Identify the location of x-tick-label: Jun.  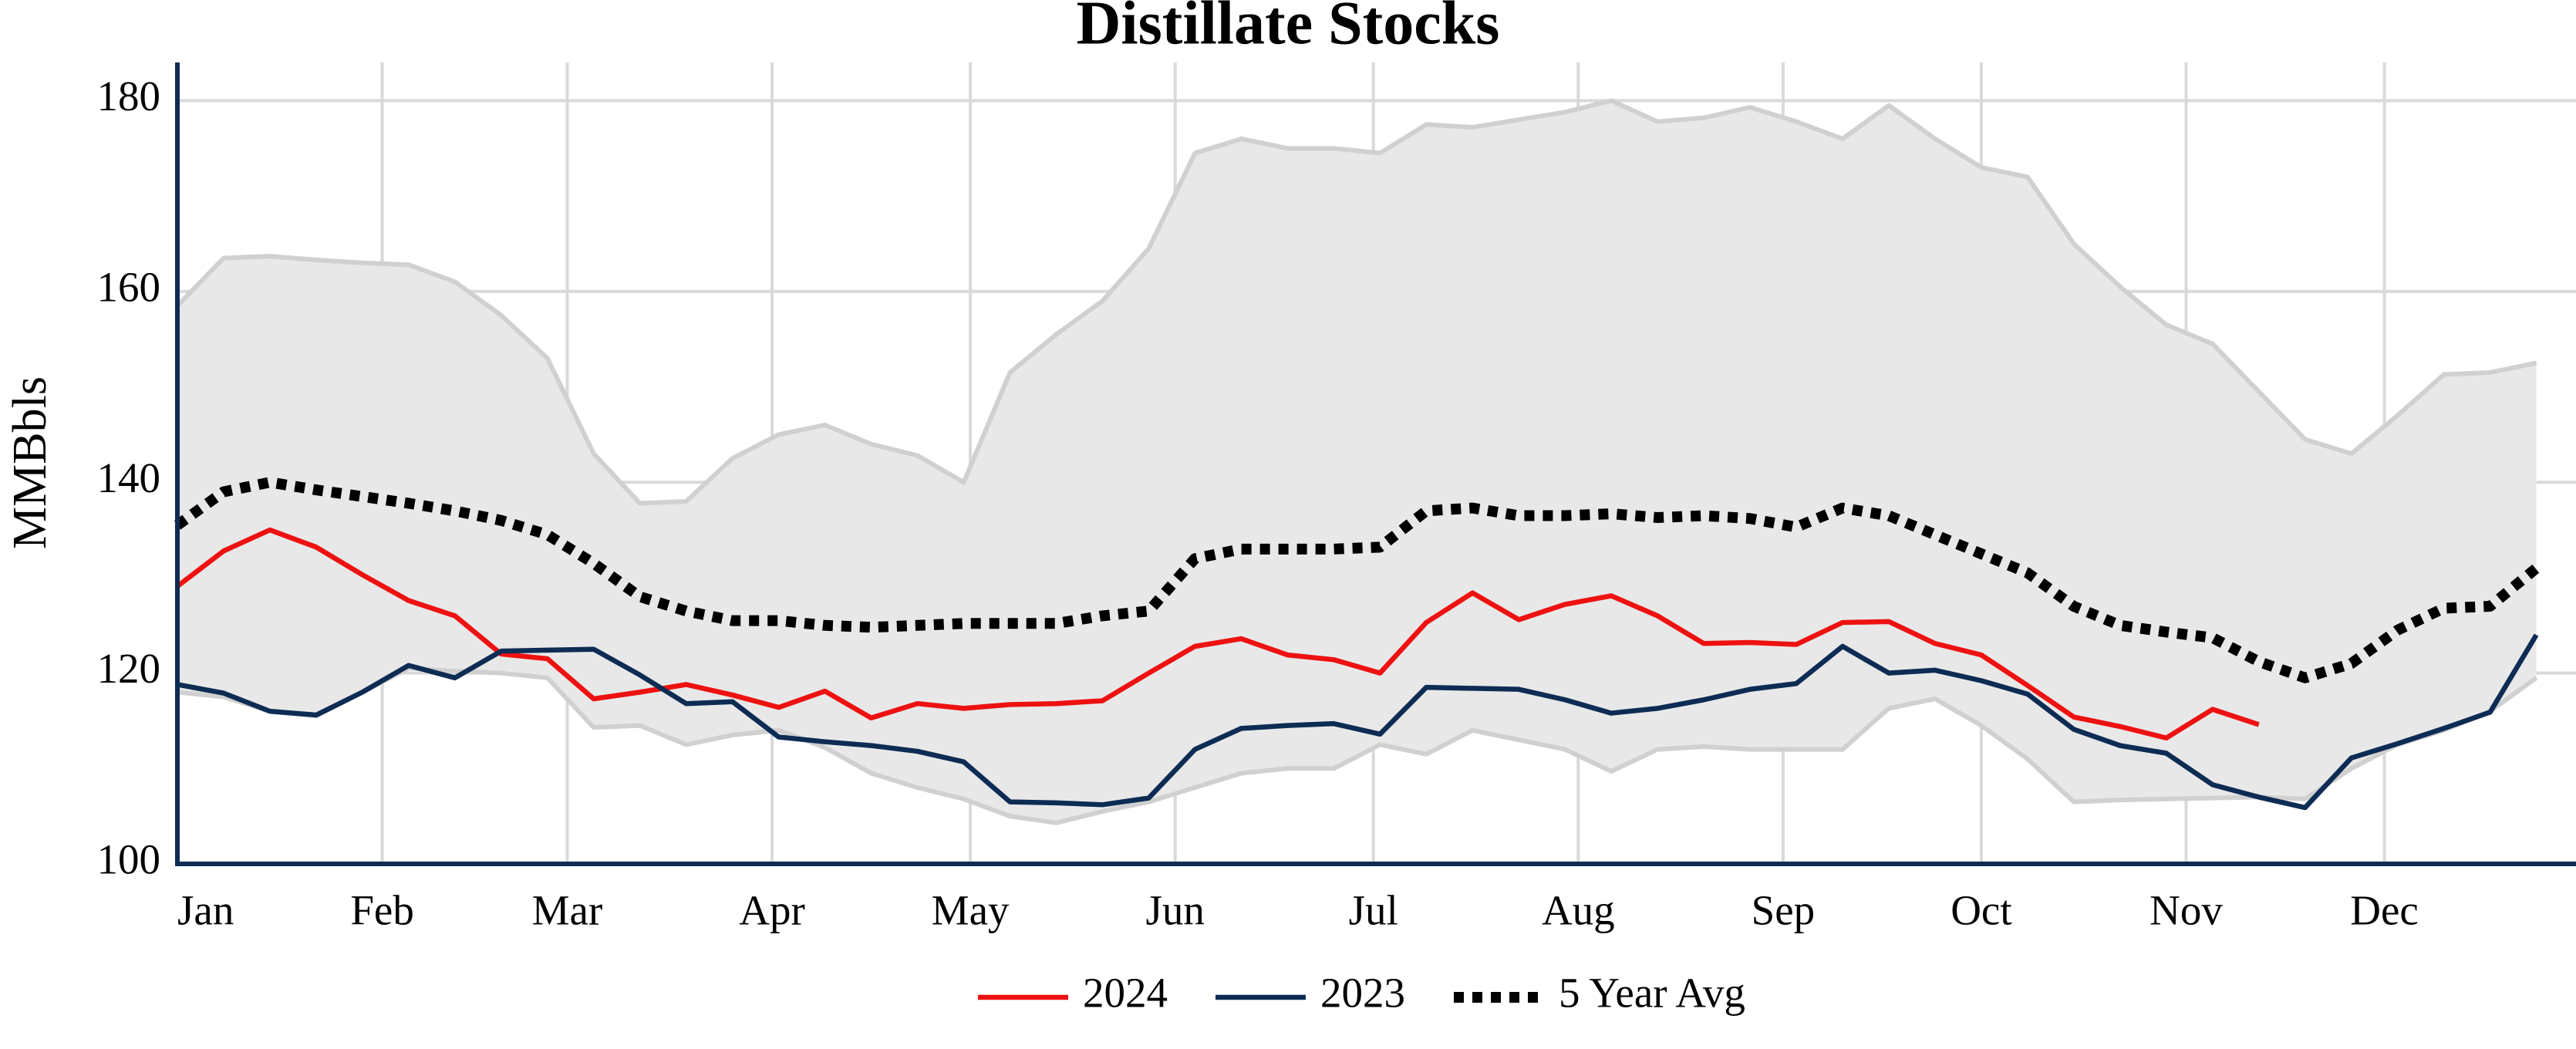
(1174, 910).